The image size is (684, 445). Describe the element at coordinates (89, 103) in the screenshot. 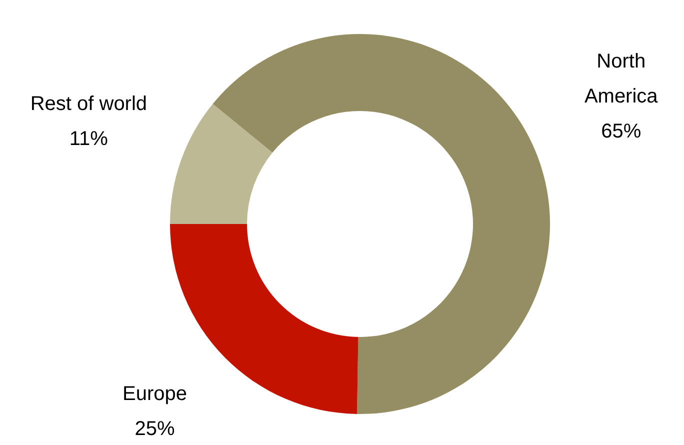

I see `slice-label: Rest of world` at that location.